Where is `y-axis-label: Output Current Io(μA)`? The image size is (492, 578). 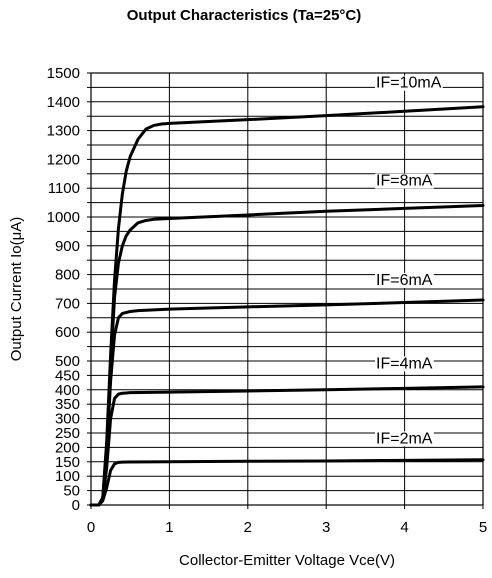
y-axis-label: Output Current Io(μA) is located at coordinates (16, 289).